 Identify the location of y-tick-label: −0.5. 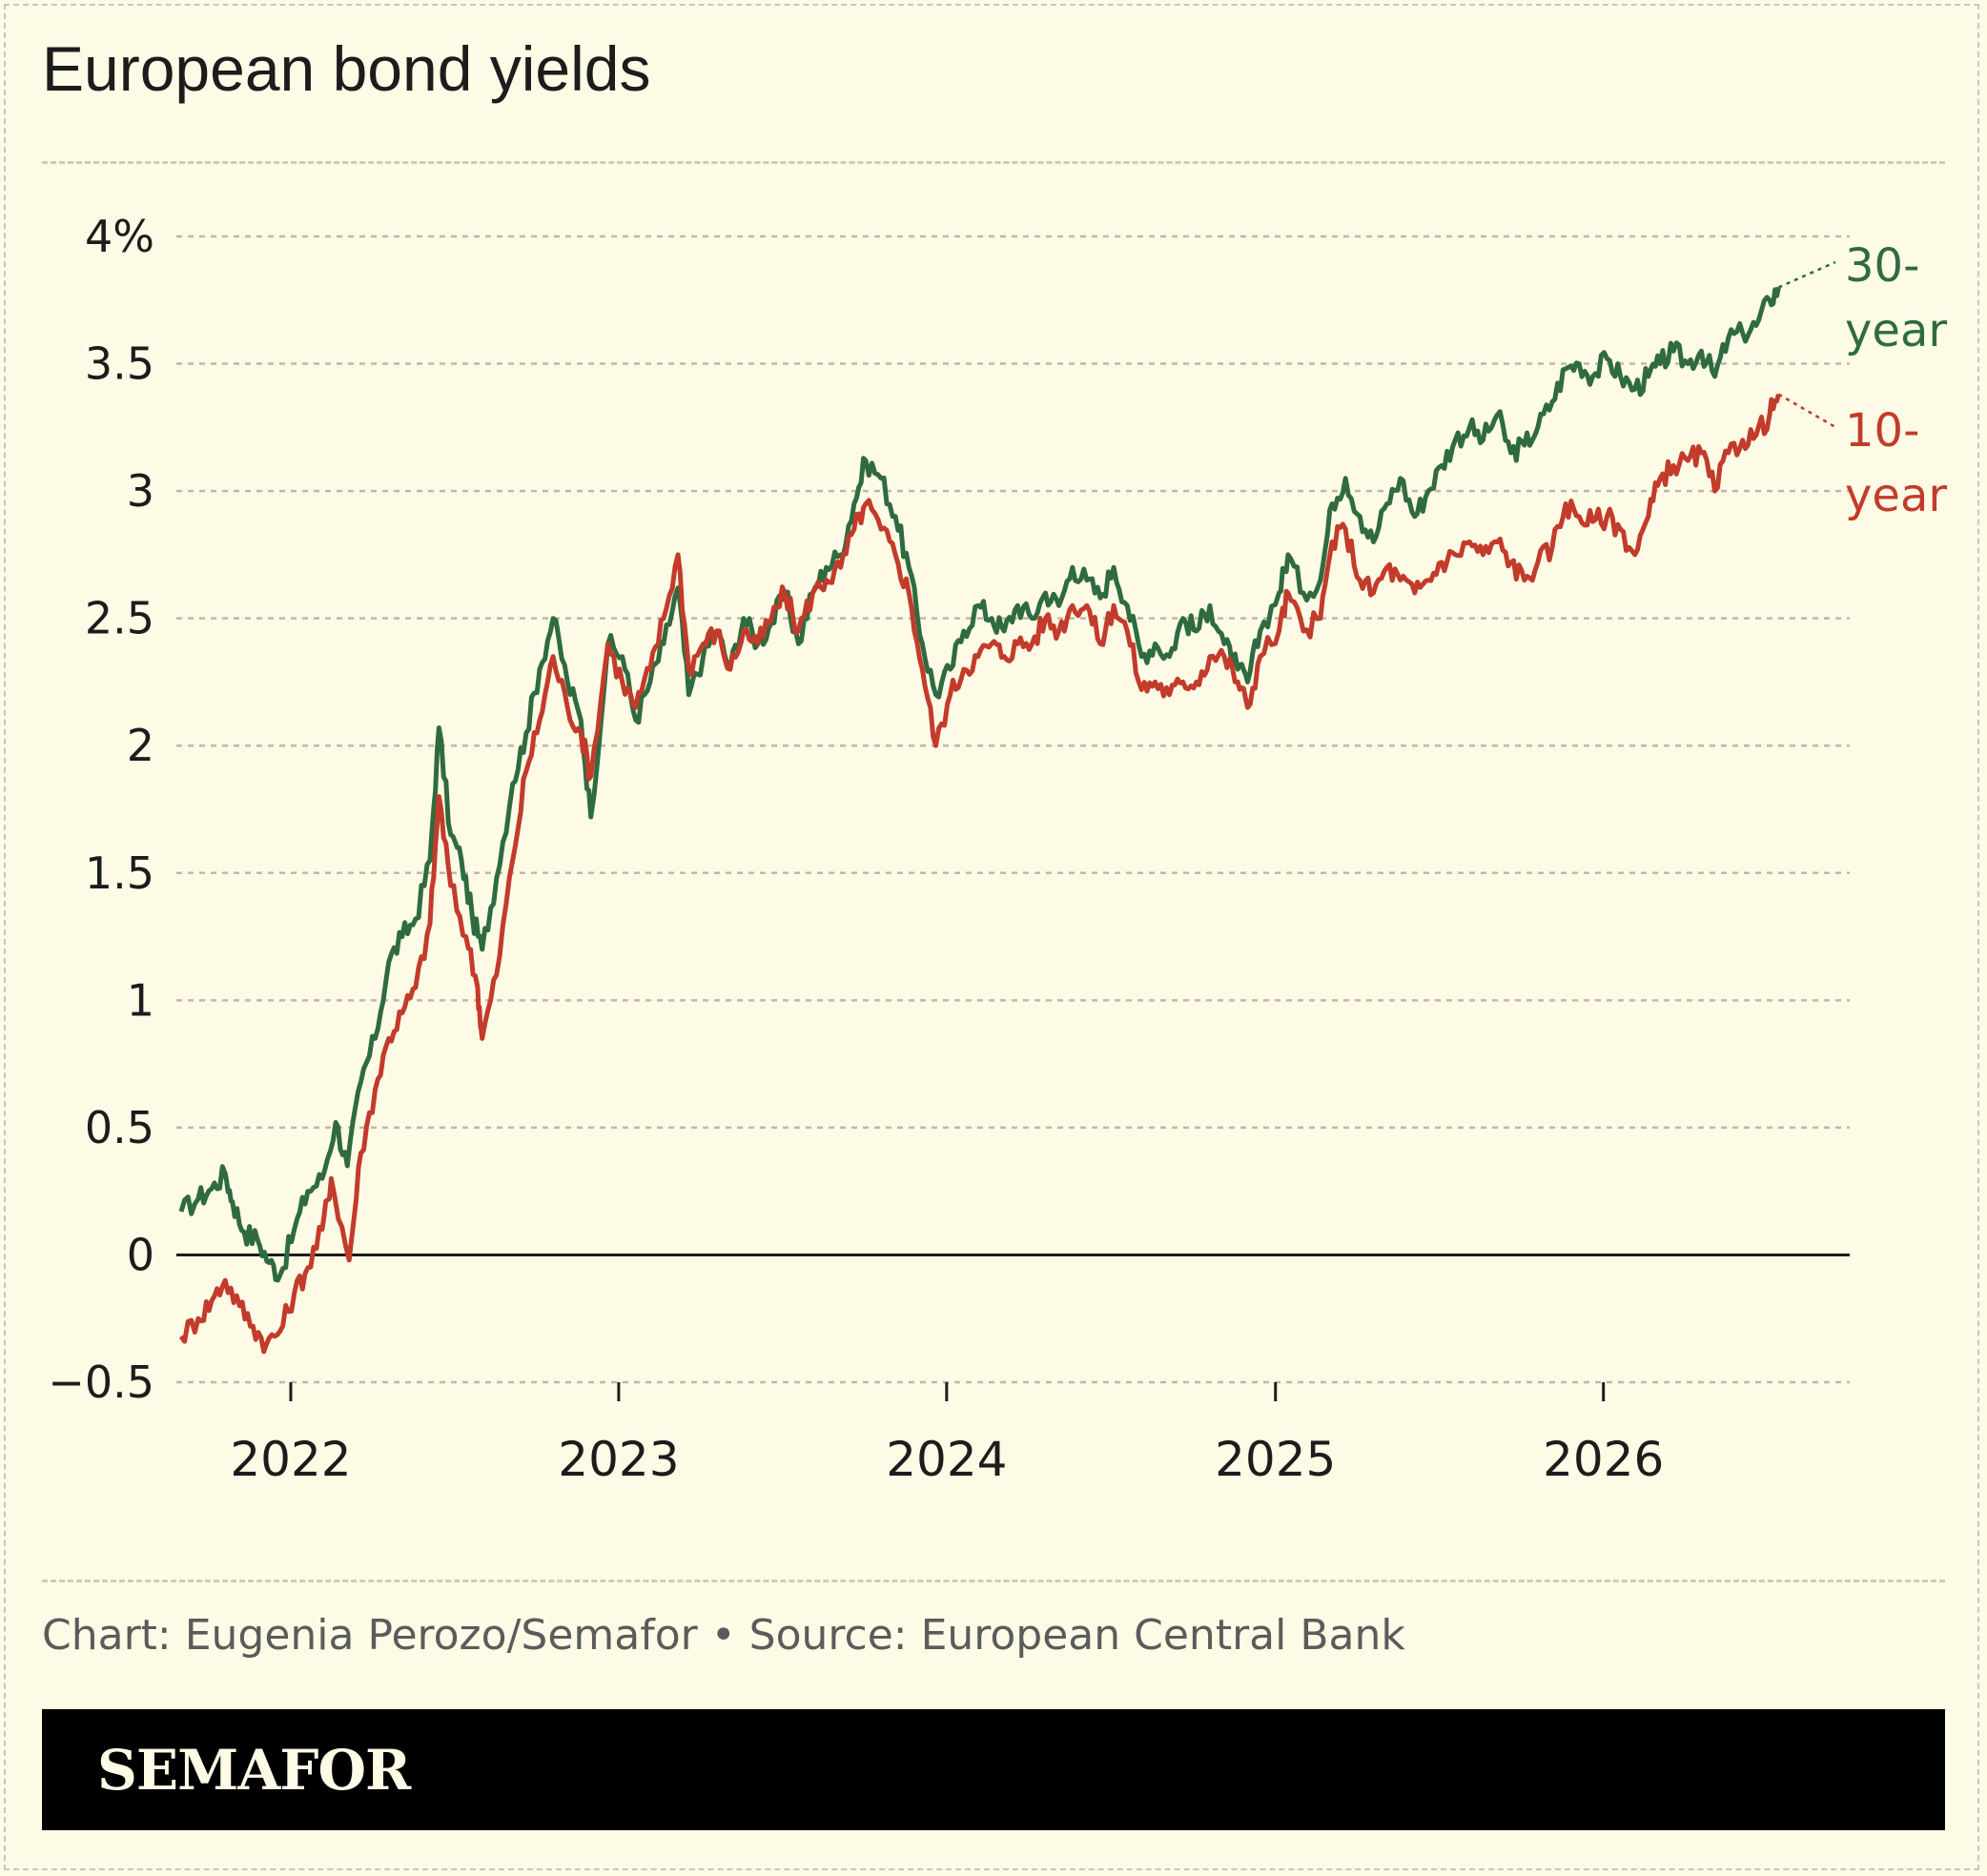
(101, 1382).